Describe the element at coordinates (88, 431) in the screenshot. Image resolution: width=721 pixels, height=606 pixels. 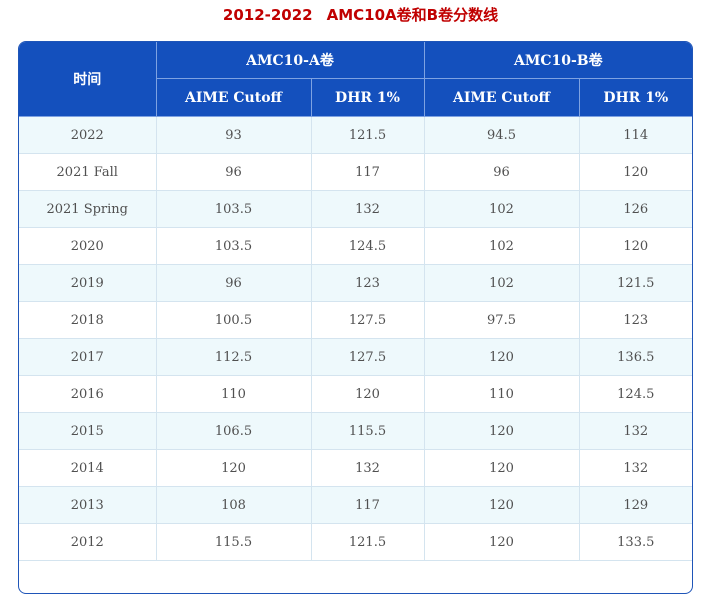
I see `year-cell: 2015` at that location.